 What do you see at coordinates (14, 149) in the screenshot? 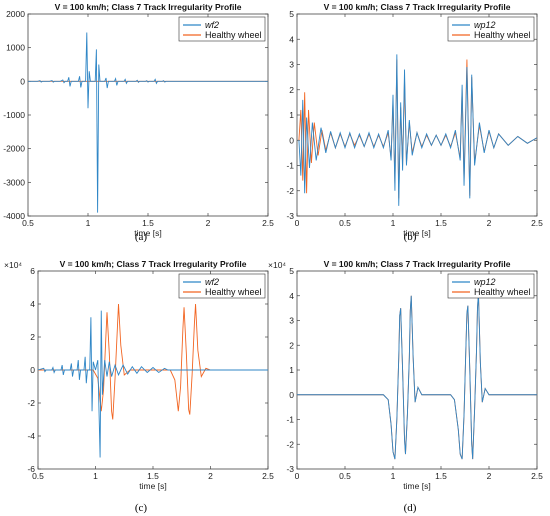
I see `y-tick-label: -2000` at bounding box center [14, 149].